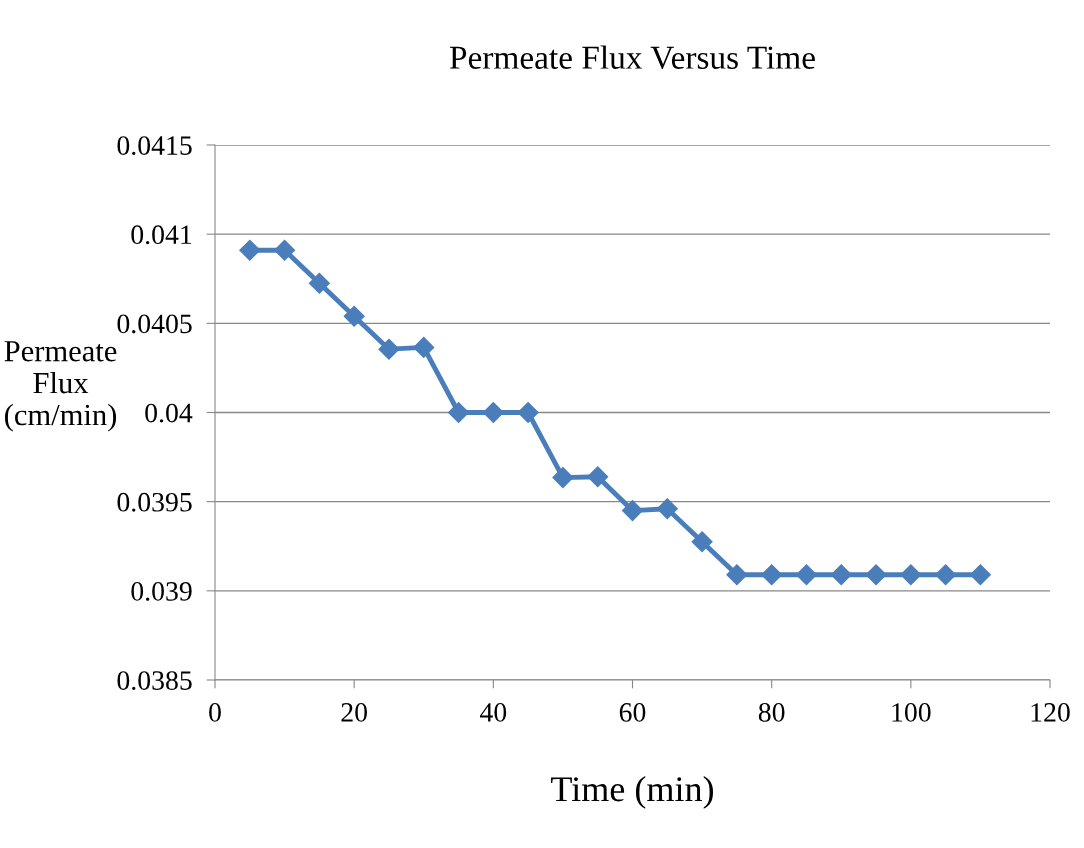 This screenshot has height=848, width=1084. Describe the element at coordinates (493, 712) in the screenshot. I see `x-tick-label: 40` at that location.